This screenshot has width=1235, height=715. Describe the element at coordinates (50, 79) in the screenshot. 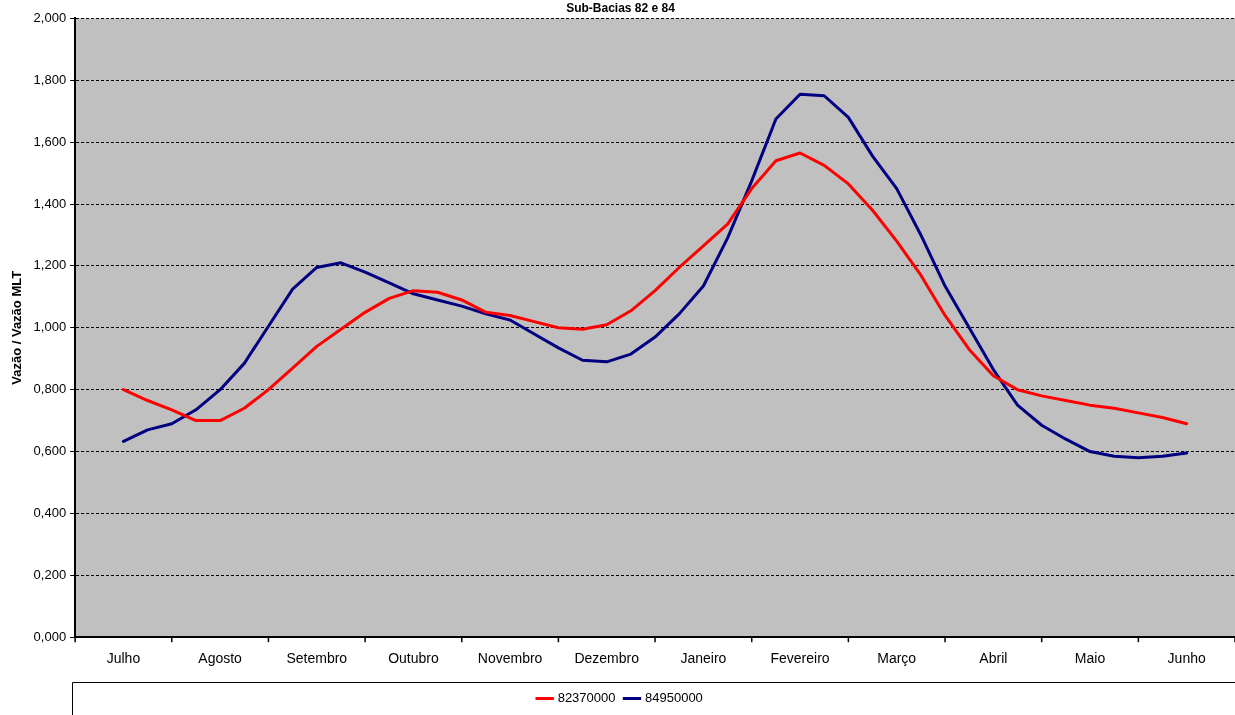

I see `y-tick-label: 1,800` at that location.